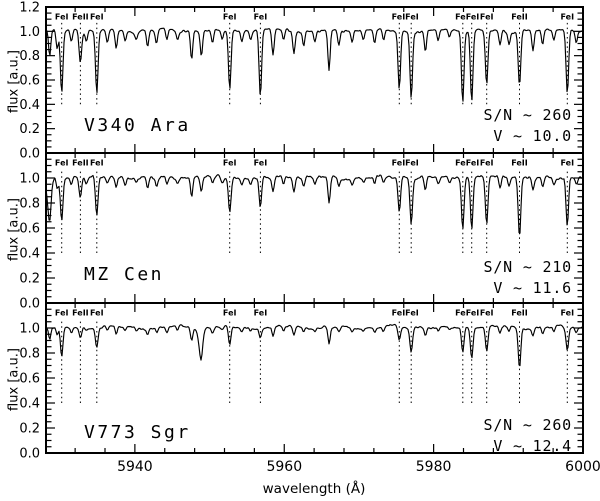  Describe the element at coordinates (532, 136) in the screenshot. I see `v-label-v340-ara: V ~ 10.0` at that location.